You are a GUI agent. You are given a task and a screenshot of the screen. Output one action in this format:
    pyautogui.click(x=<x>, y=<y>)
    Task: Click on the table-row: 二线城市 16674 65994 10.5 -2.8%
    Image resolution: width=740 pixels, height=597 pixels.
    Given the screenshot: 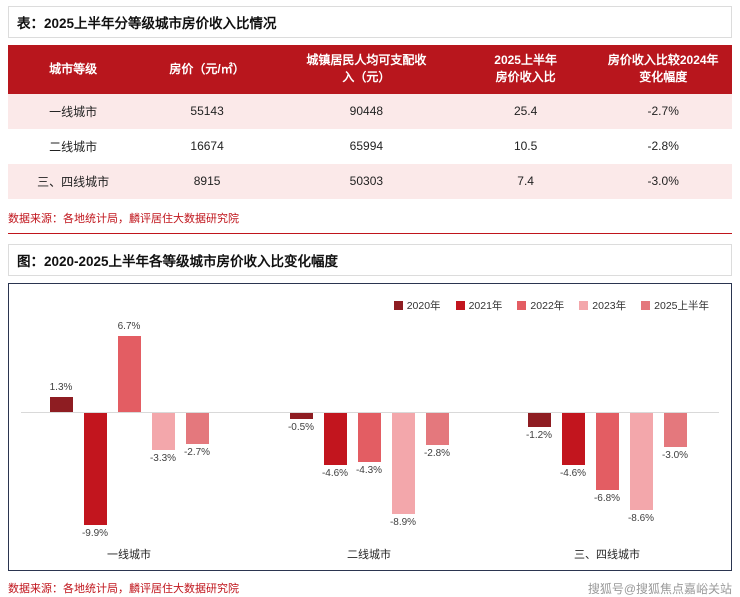 What is the action you would take?
    pyautogui.click(x=370, y=146)
    